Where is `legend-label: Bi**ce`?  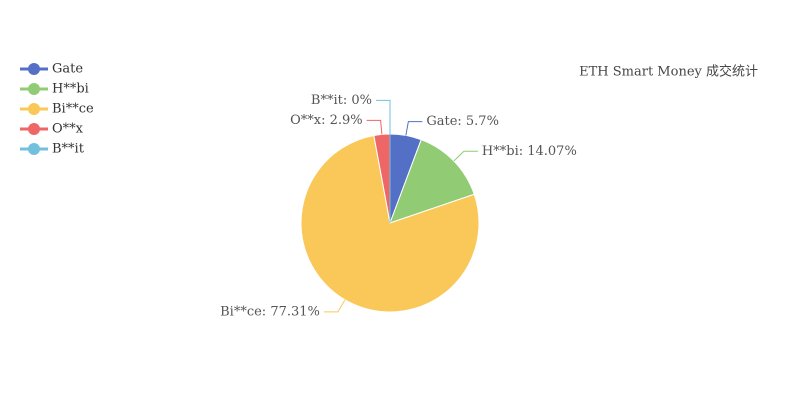 legend-label: Bi**ce is located at coordinates (73, 109).